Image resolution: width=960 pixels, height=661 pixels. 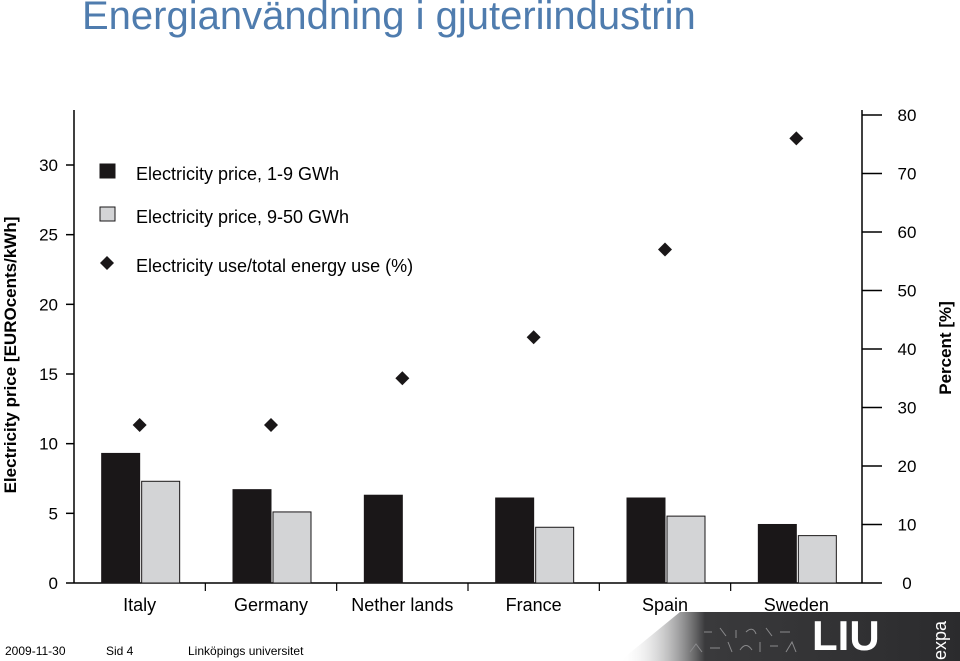 What do you see at coordinates (271, 605) in the screenshot?
I see `x-tick-label: Germany` at bounding box center [271, 605].